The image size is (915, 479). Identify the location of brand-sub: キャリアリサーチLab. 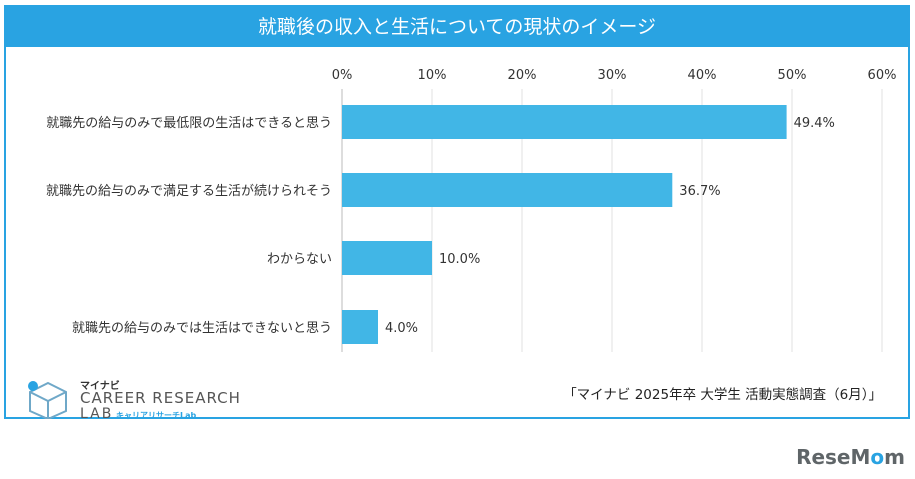
(156, 415).